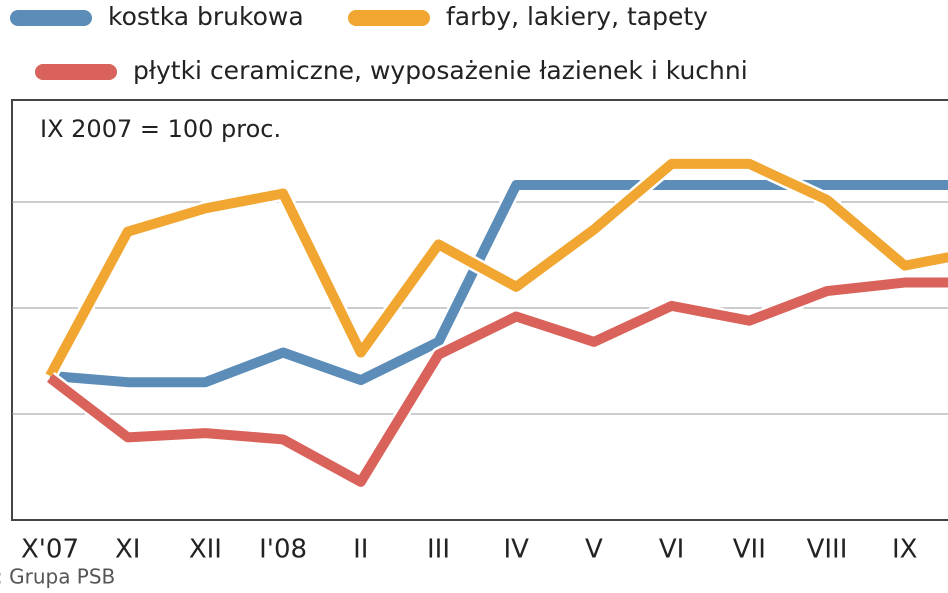  I want to click on source: : Grupa PSB, so click(57, 577).